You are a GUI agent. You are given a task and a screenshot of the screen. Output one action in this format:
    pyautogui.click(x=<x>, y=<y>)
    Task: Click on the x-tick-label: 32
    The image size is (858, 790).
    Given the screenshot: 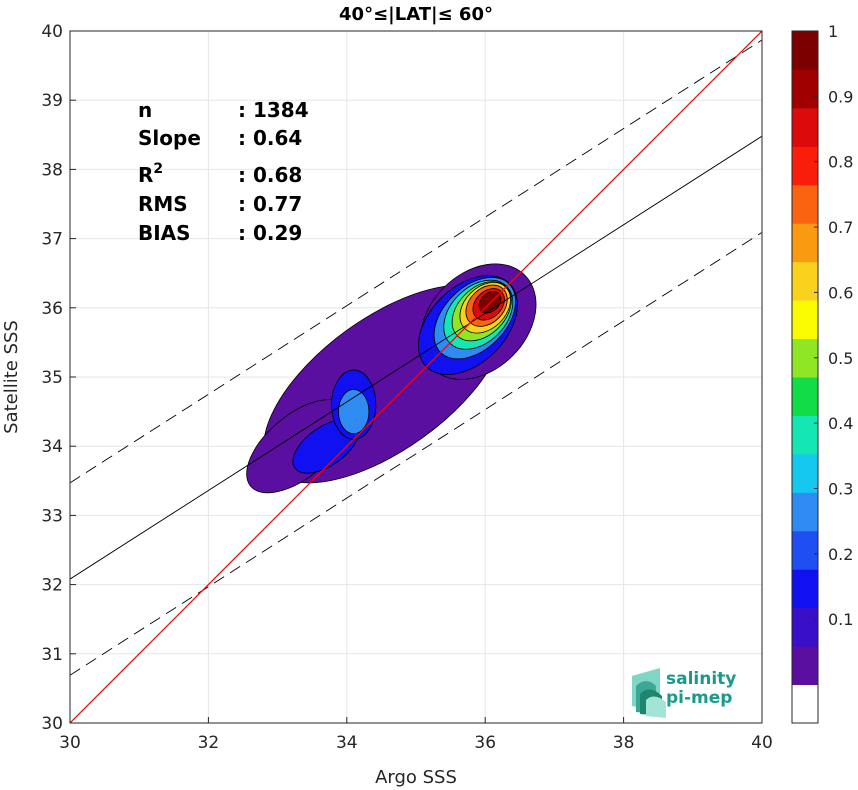 What is the action you would take?
    pyautogui.click(x=209, y=743)
    